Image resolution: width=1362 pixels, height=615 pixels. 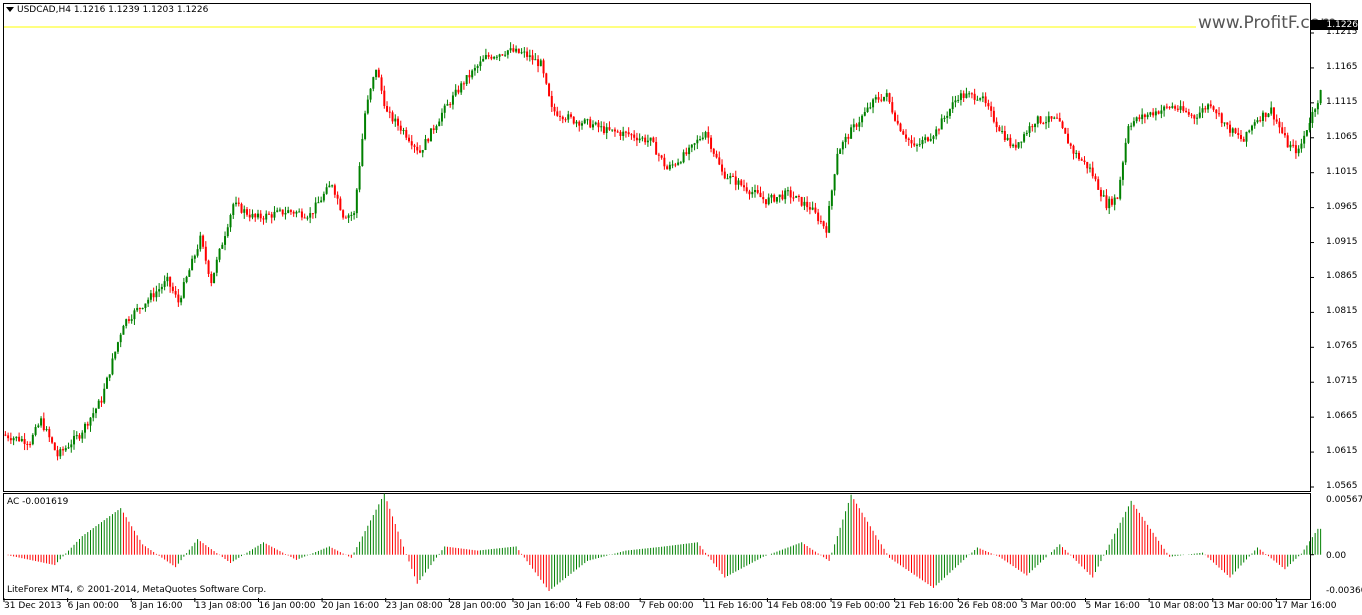 I want to click on last-price-tag: 1.1226, so click(x=1334, y=25).